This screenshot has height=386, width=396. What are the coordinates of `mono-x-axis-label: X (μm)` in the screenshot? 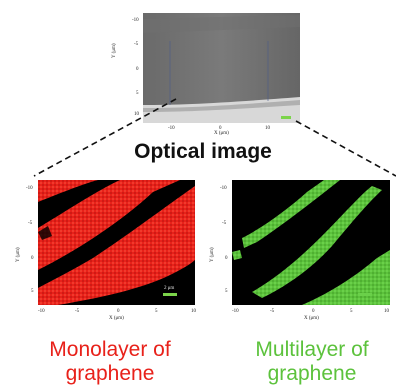 It's located at (116, 318).